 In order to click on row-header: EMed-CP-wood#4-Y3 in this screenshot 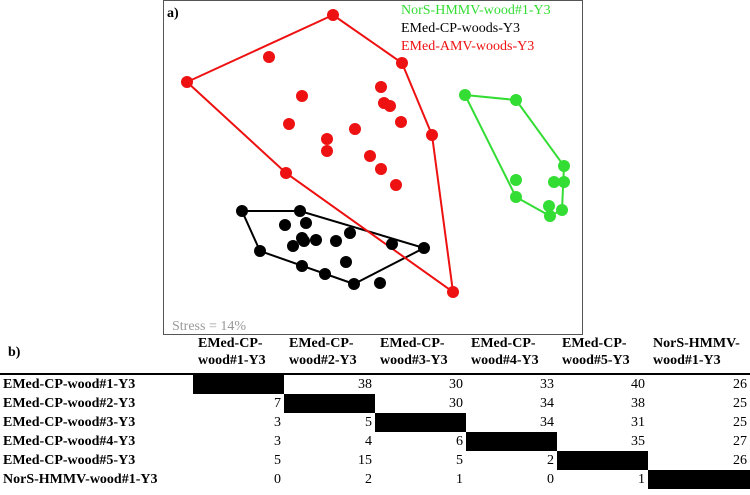, I will do `click(69, 441)`.